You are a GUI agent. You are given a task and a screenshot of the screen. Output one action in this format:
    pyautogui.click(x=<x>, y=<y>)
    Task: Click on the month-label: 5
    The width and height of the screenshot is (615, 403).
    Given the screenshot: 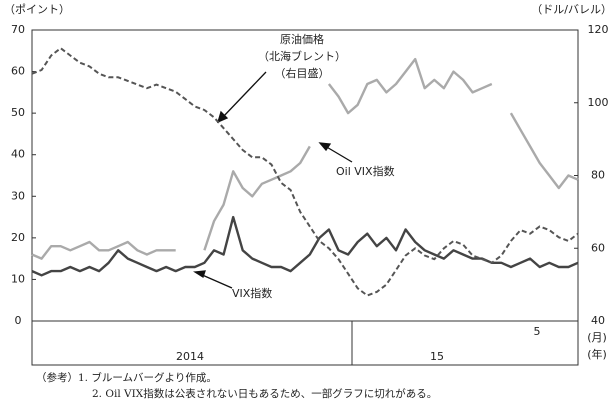 What is the action you would take?
    pyautogui.click(x=537, y=331)
    